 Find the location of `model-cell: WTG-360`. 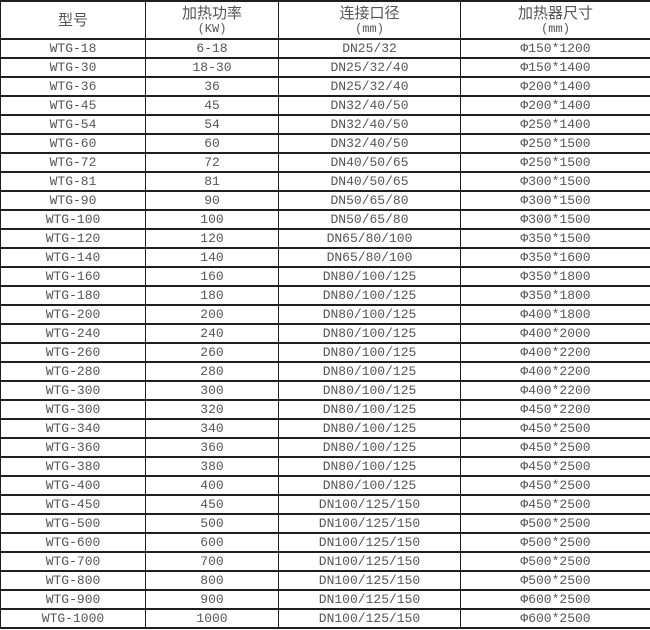

model-cell: WTG-360 is located at coordinates (73, 447).